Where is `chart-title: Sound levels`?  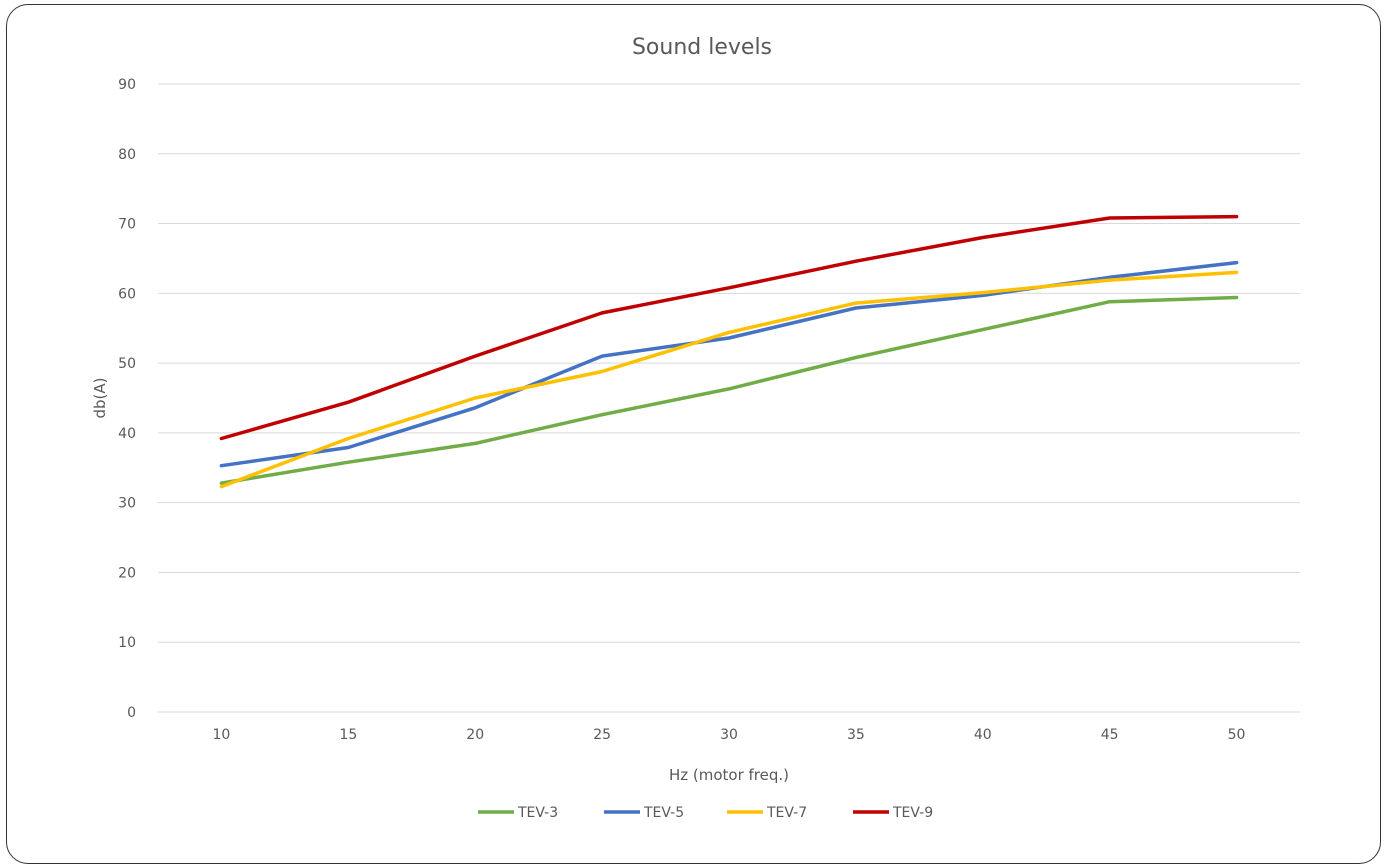
chart-title: Sound levels is located at coordinates (702, 47).